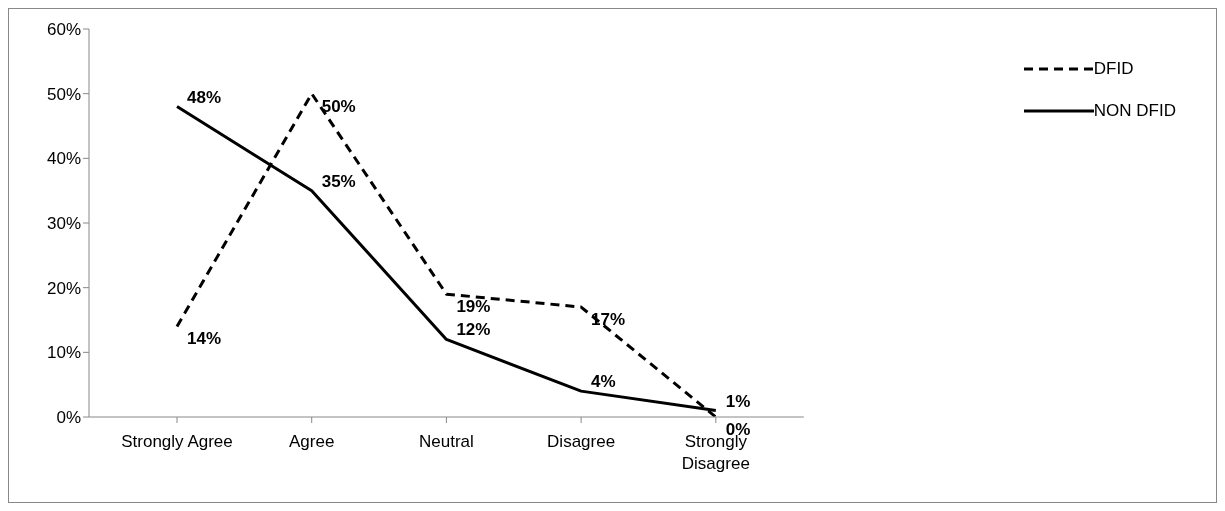 Image resolution: width=1225 pixels, height=511 pixels. What do you see at coordinates (177, 441) in the screenshot?
I see `x-tick-label: Strongly Agree` at bounding box center [177, 441].